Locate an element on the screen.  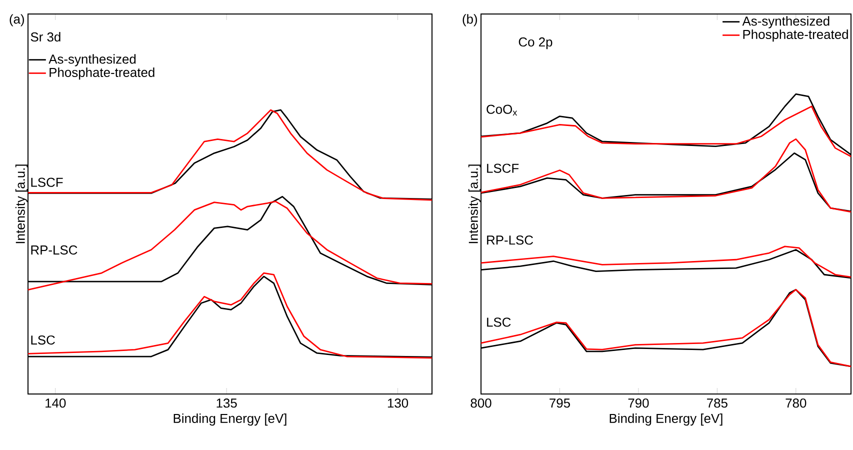
text: Co 2p is located at coordinates (535, 43).